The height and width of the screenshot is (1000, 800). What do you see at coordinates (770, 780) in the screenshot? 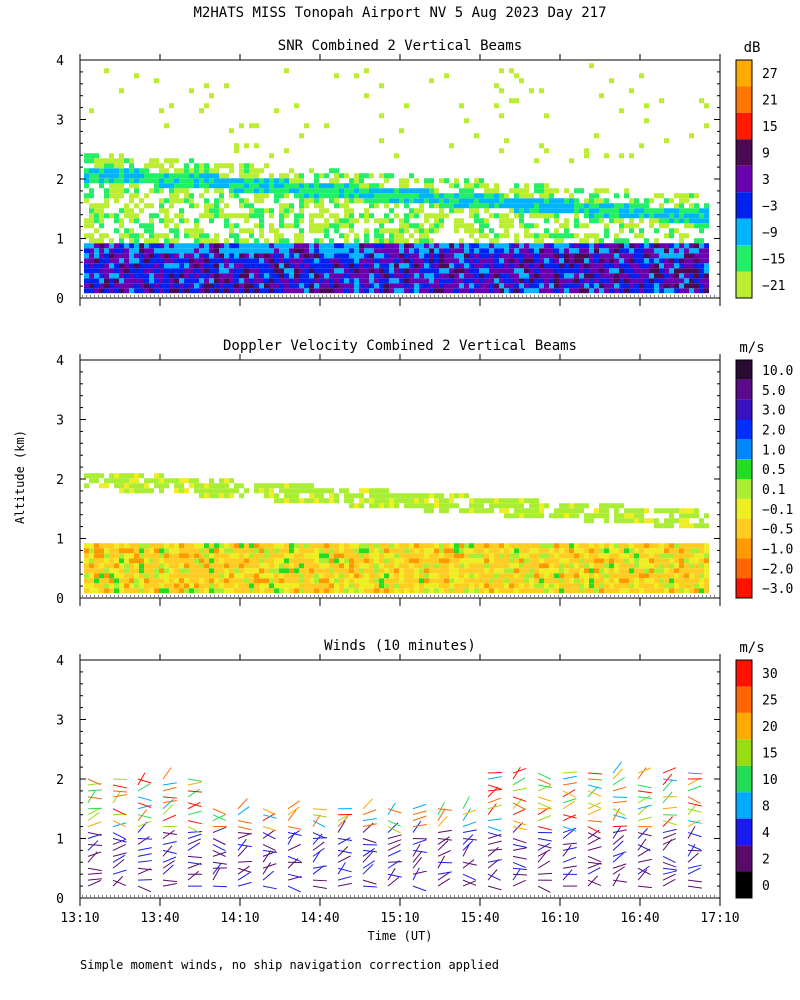
I see `colorbar-label: 10` at bounding box center [770, 780].